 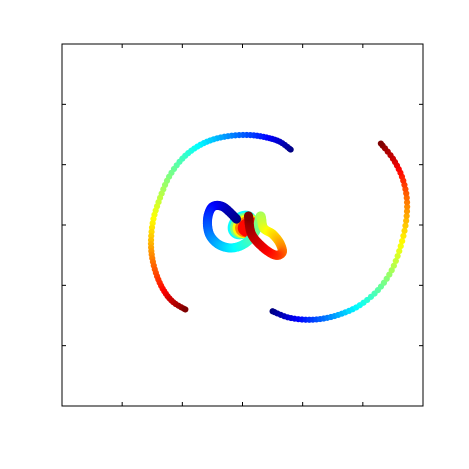 I want to click on series-inner-loop, so click(x=244, y=230).